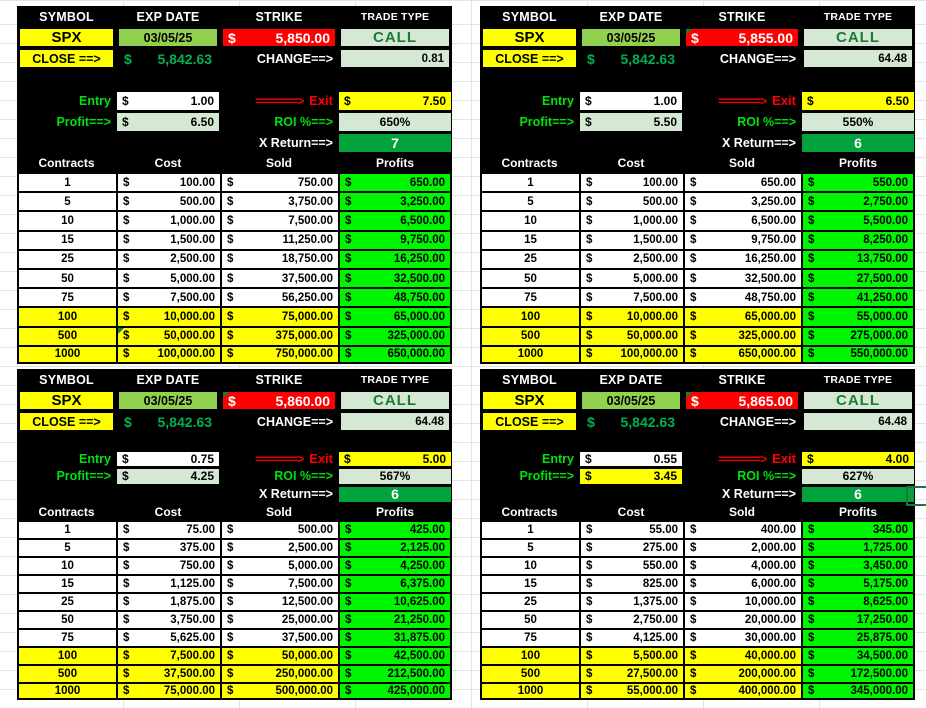  I want to click on contracts-cell: 5, so click(529, 547).